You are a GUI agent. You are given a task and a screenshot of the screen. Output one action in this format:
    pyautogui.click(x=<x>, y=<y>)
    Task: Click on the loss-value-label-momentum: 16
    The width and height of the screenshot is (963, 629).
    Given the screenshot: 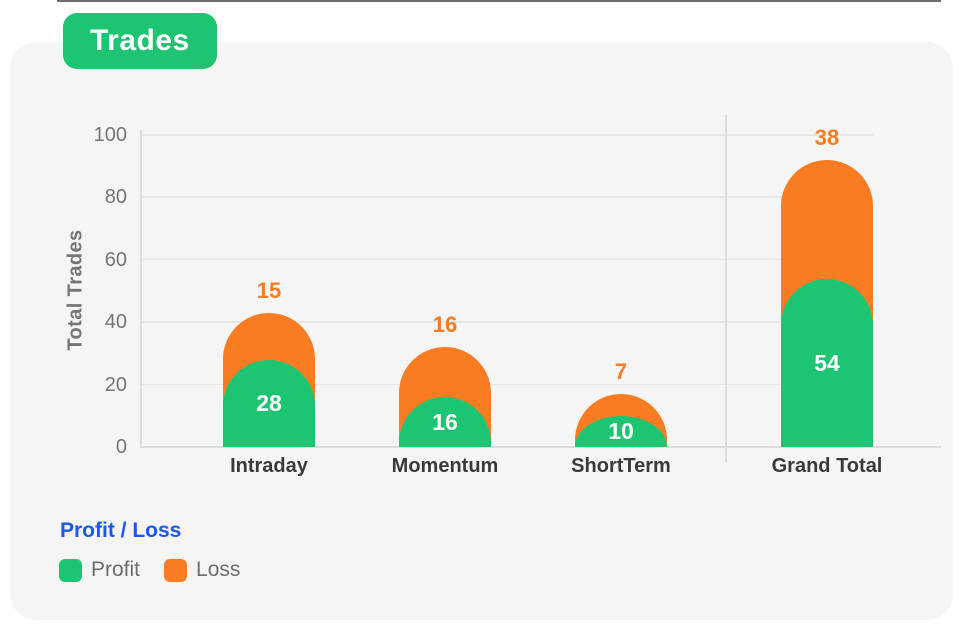 What is the action you would take?
    pyautogui.click(x=445, y=325)
    